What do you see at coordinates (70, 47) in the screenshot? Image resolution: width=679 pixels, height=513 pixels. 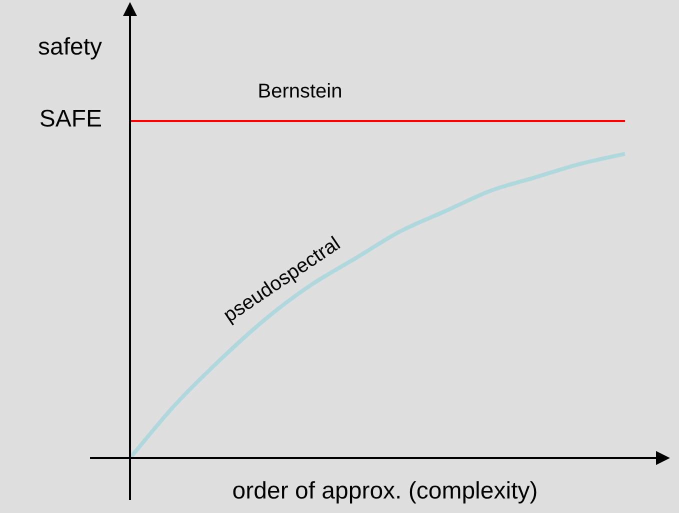 I see `y-axis-title: safety` at bounding box center [70, 47].